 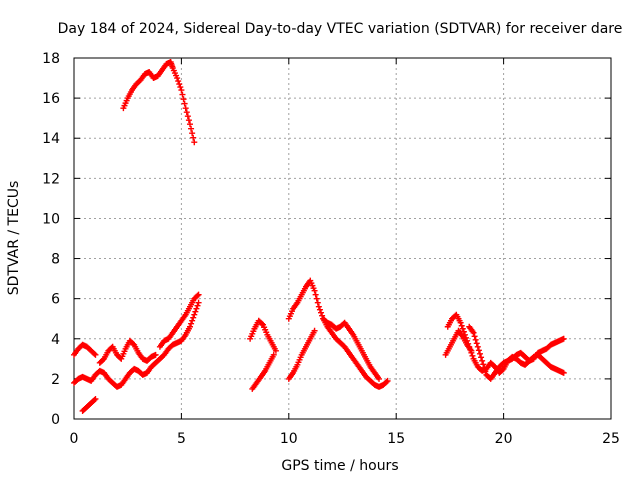 What do you see at coordinates (74, 439) in the screenshot?
I see `x-tick-label: 0` at bounding box center [74, 439].